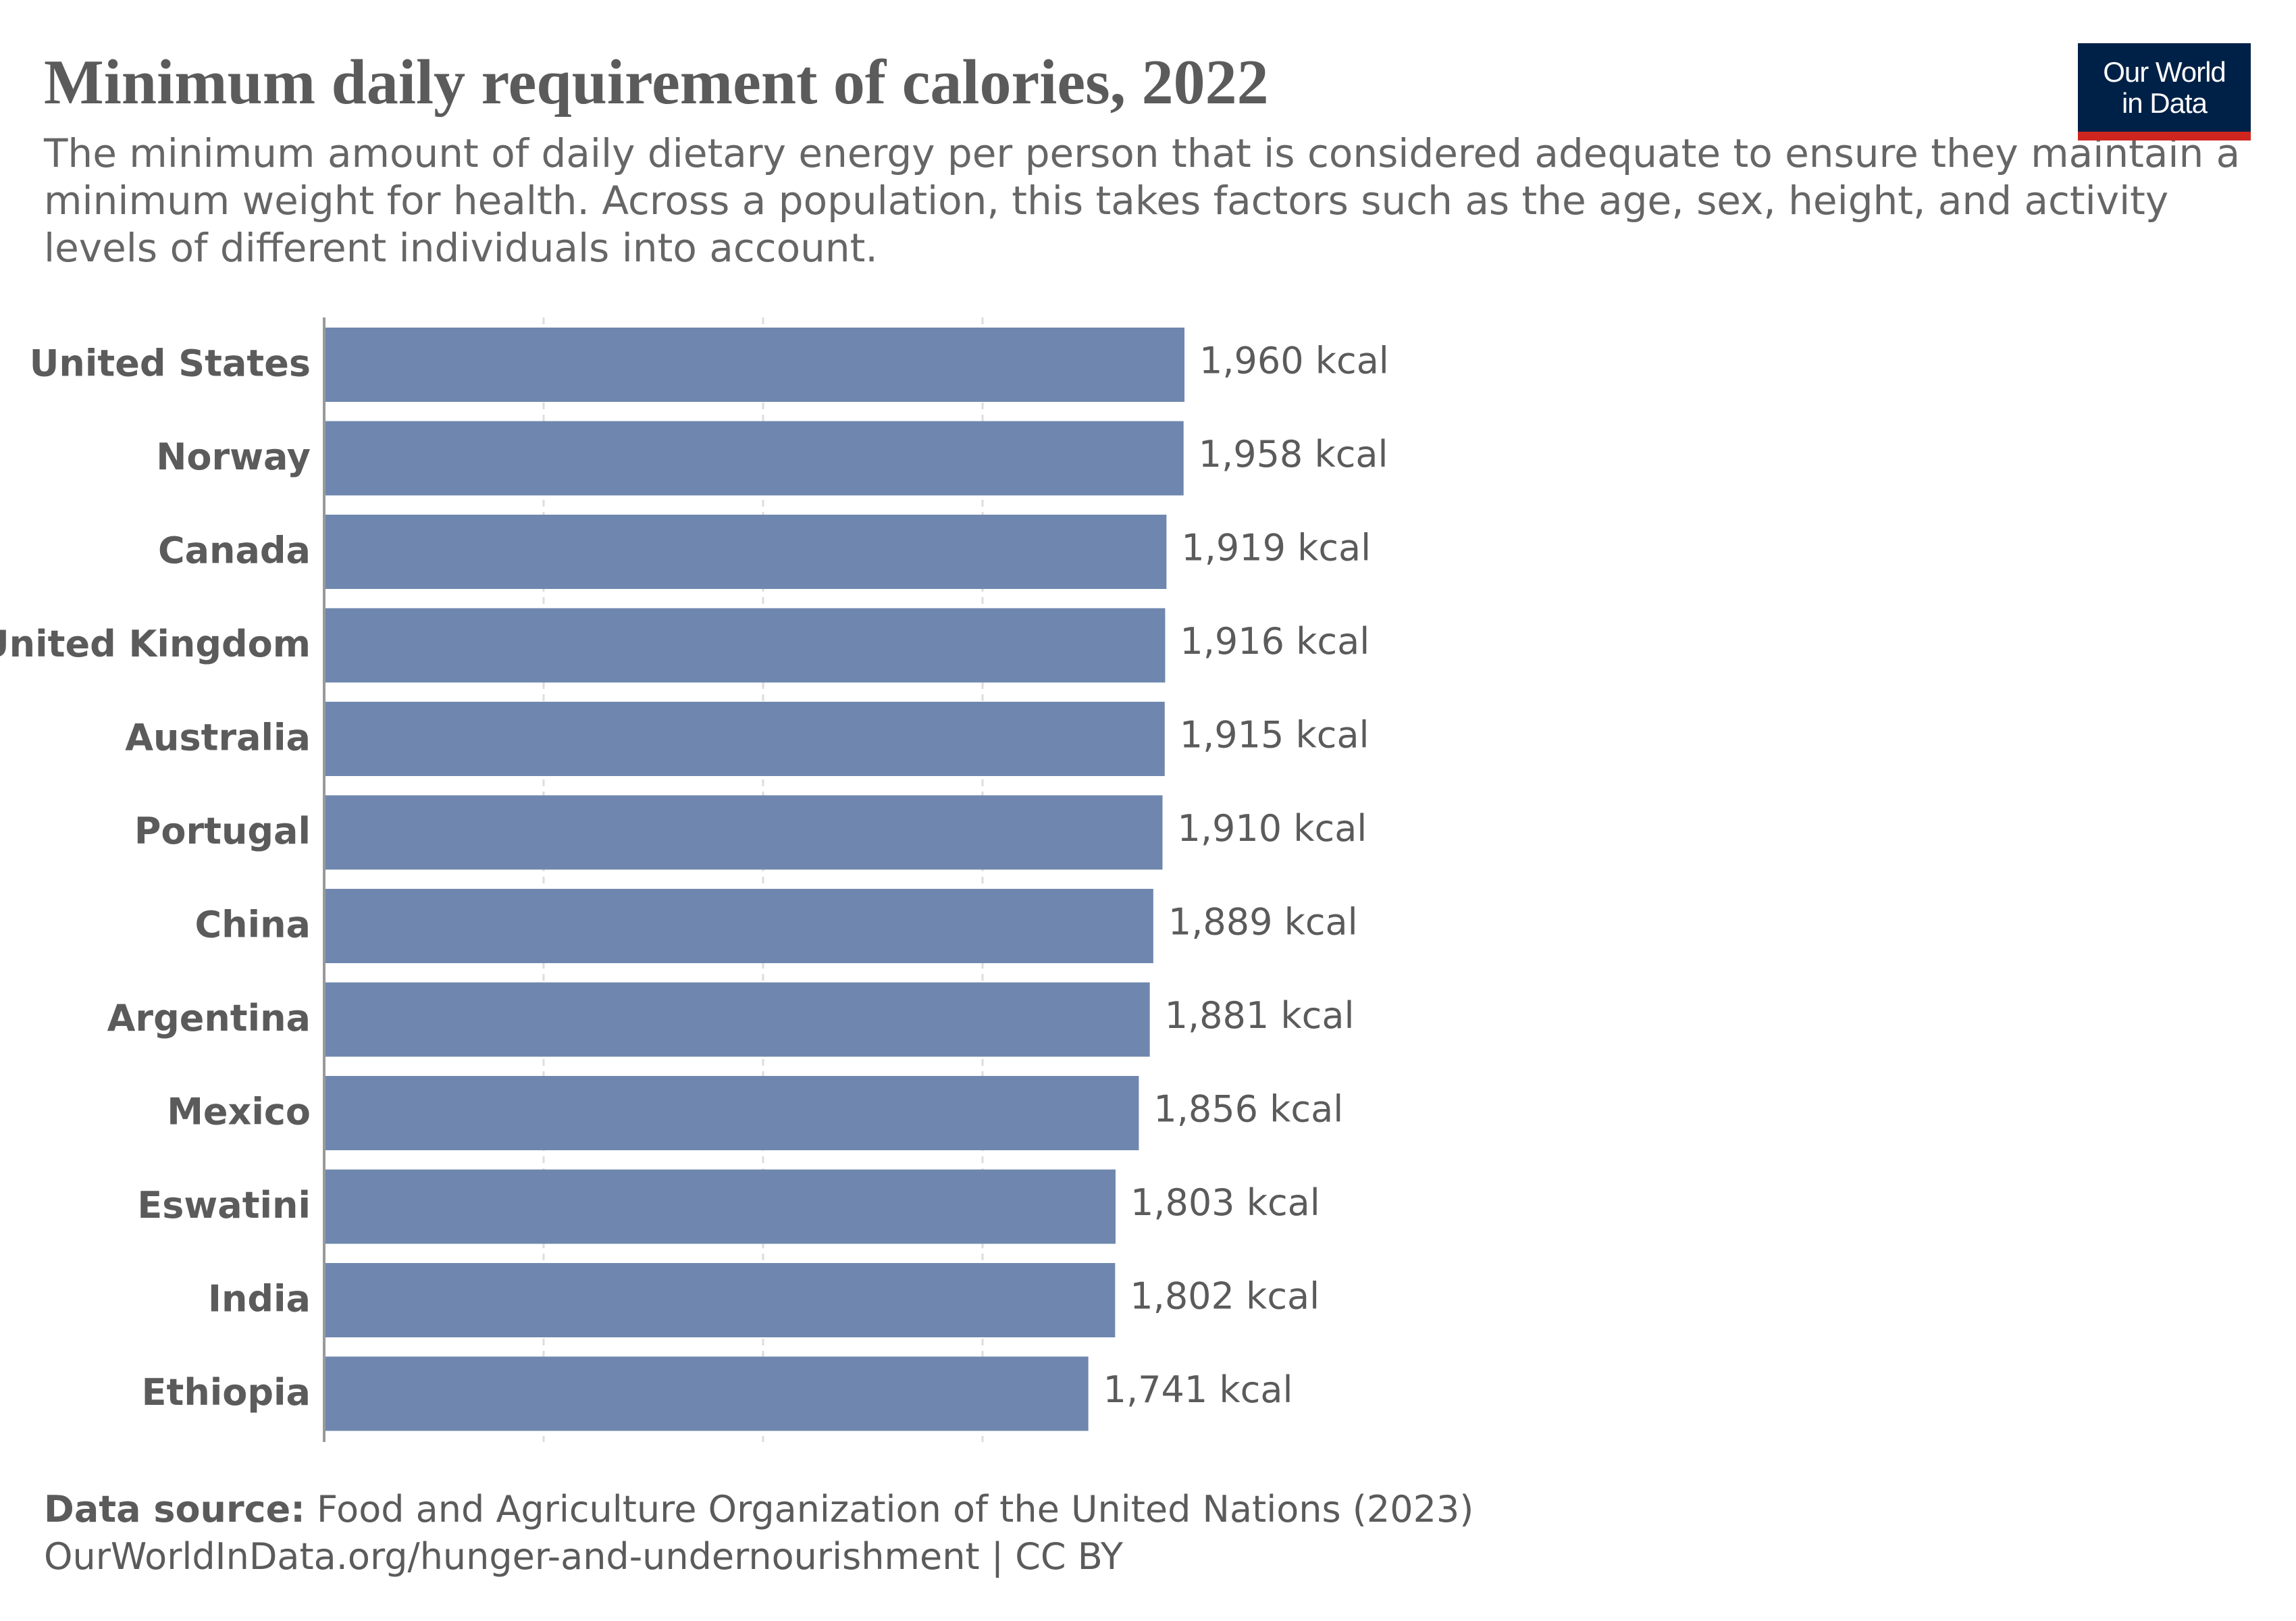 This screenshot has width=2296, height=1621. I want to click on value-label: 1,960 kcal, so click(1294, 361).